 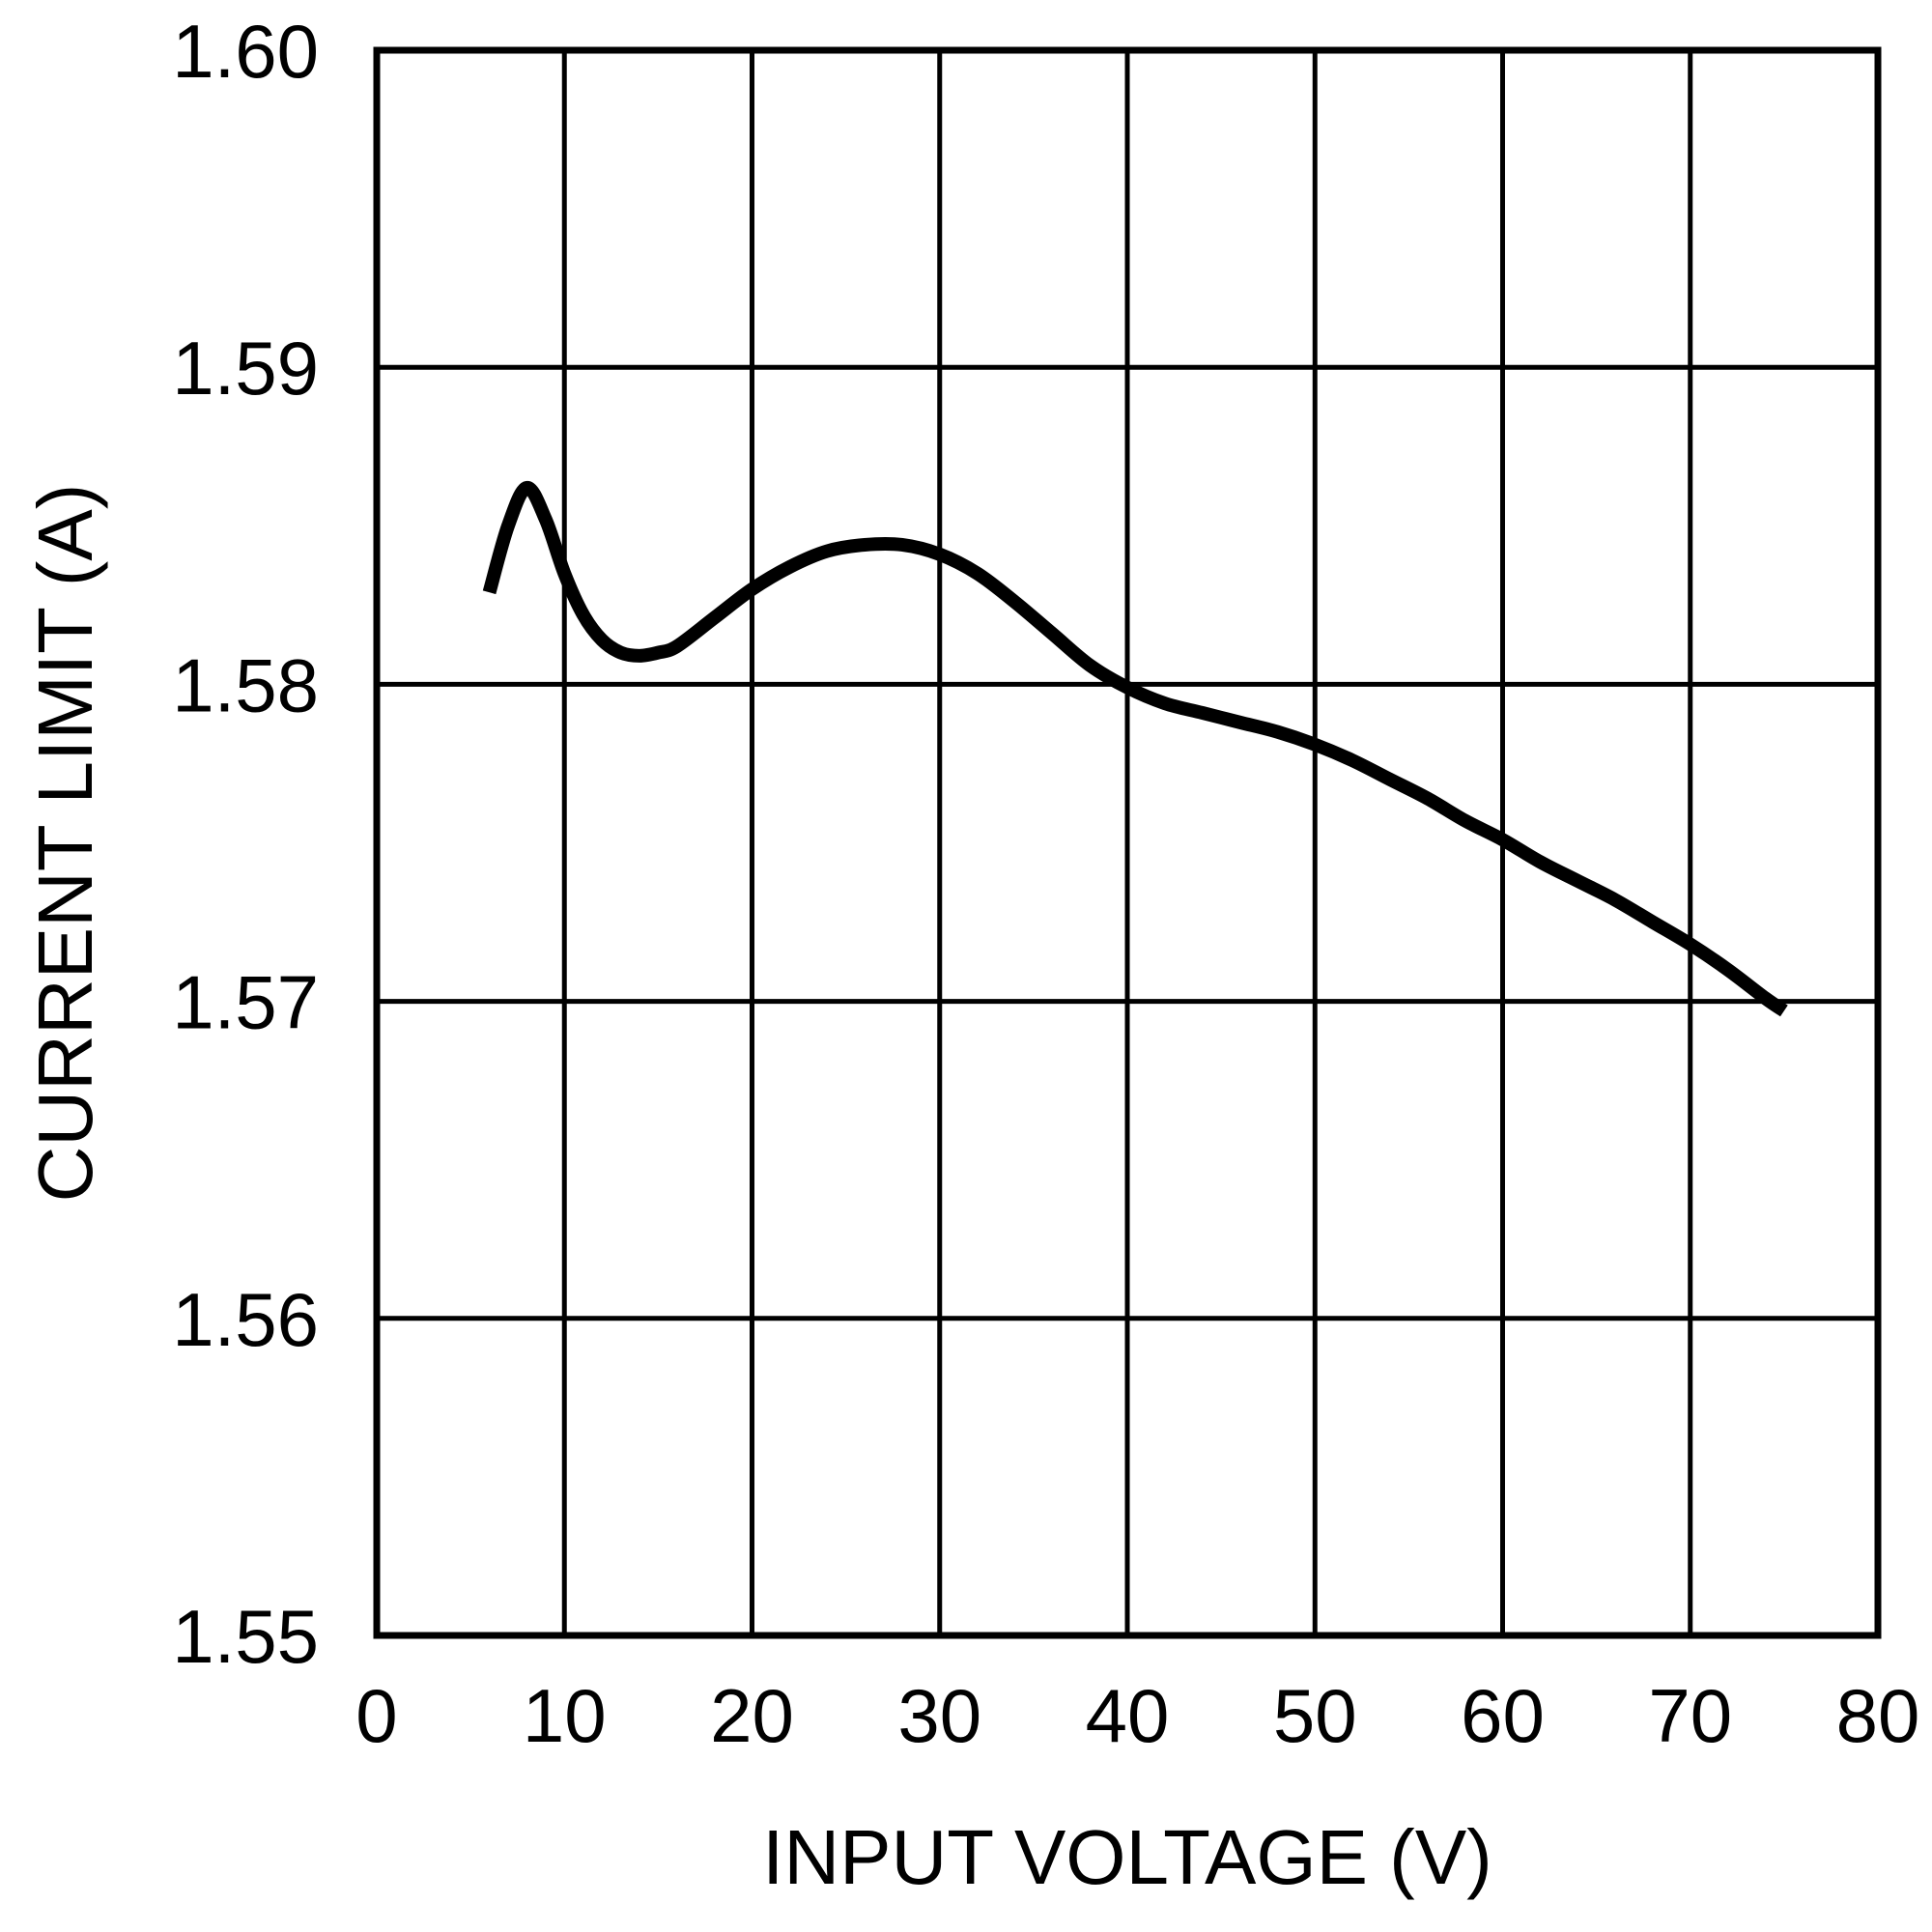 What do you see at coordinates (245, 1319) in the screenshot?
I see `y-tick-label: 1.56` at bounding box center [245, 1319].